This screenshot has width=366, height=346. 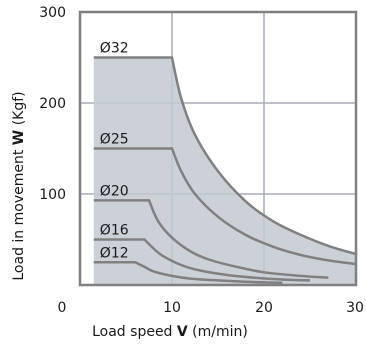 What do you see at coordinates (134, 332) in the screenshot?
I see `x-axis-label-pre: Load speed` at bounding box center [134, 332].